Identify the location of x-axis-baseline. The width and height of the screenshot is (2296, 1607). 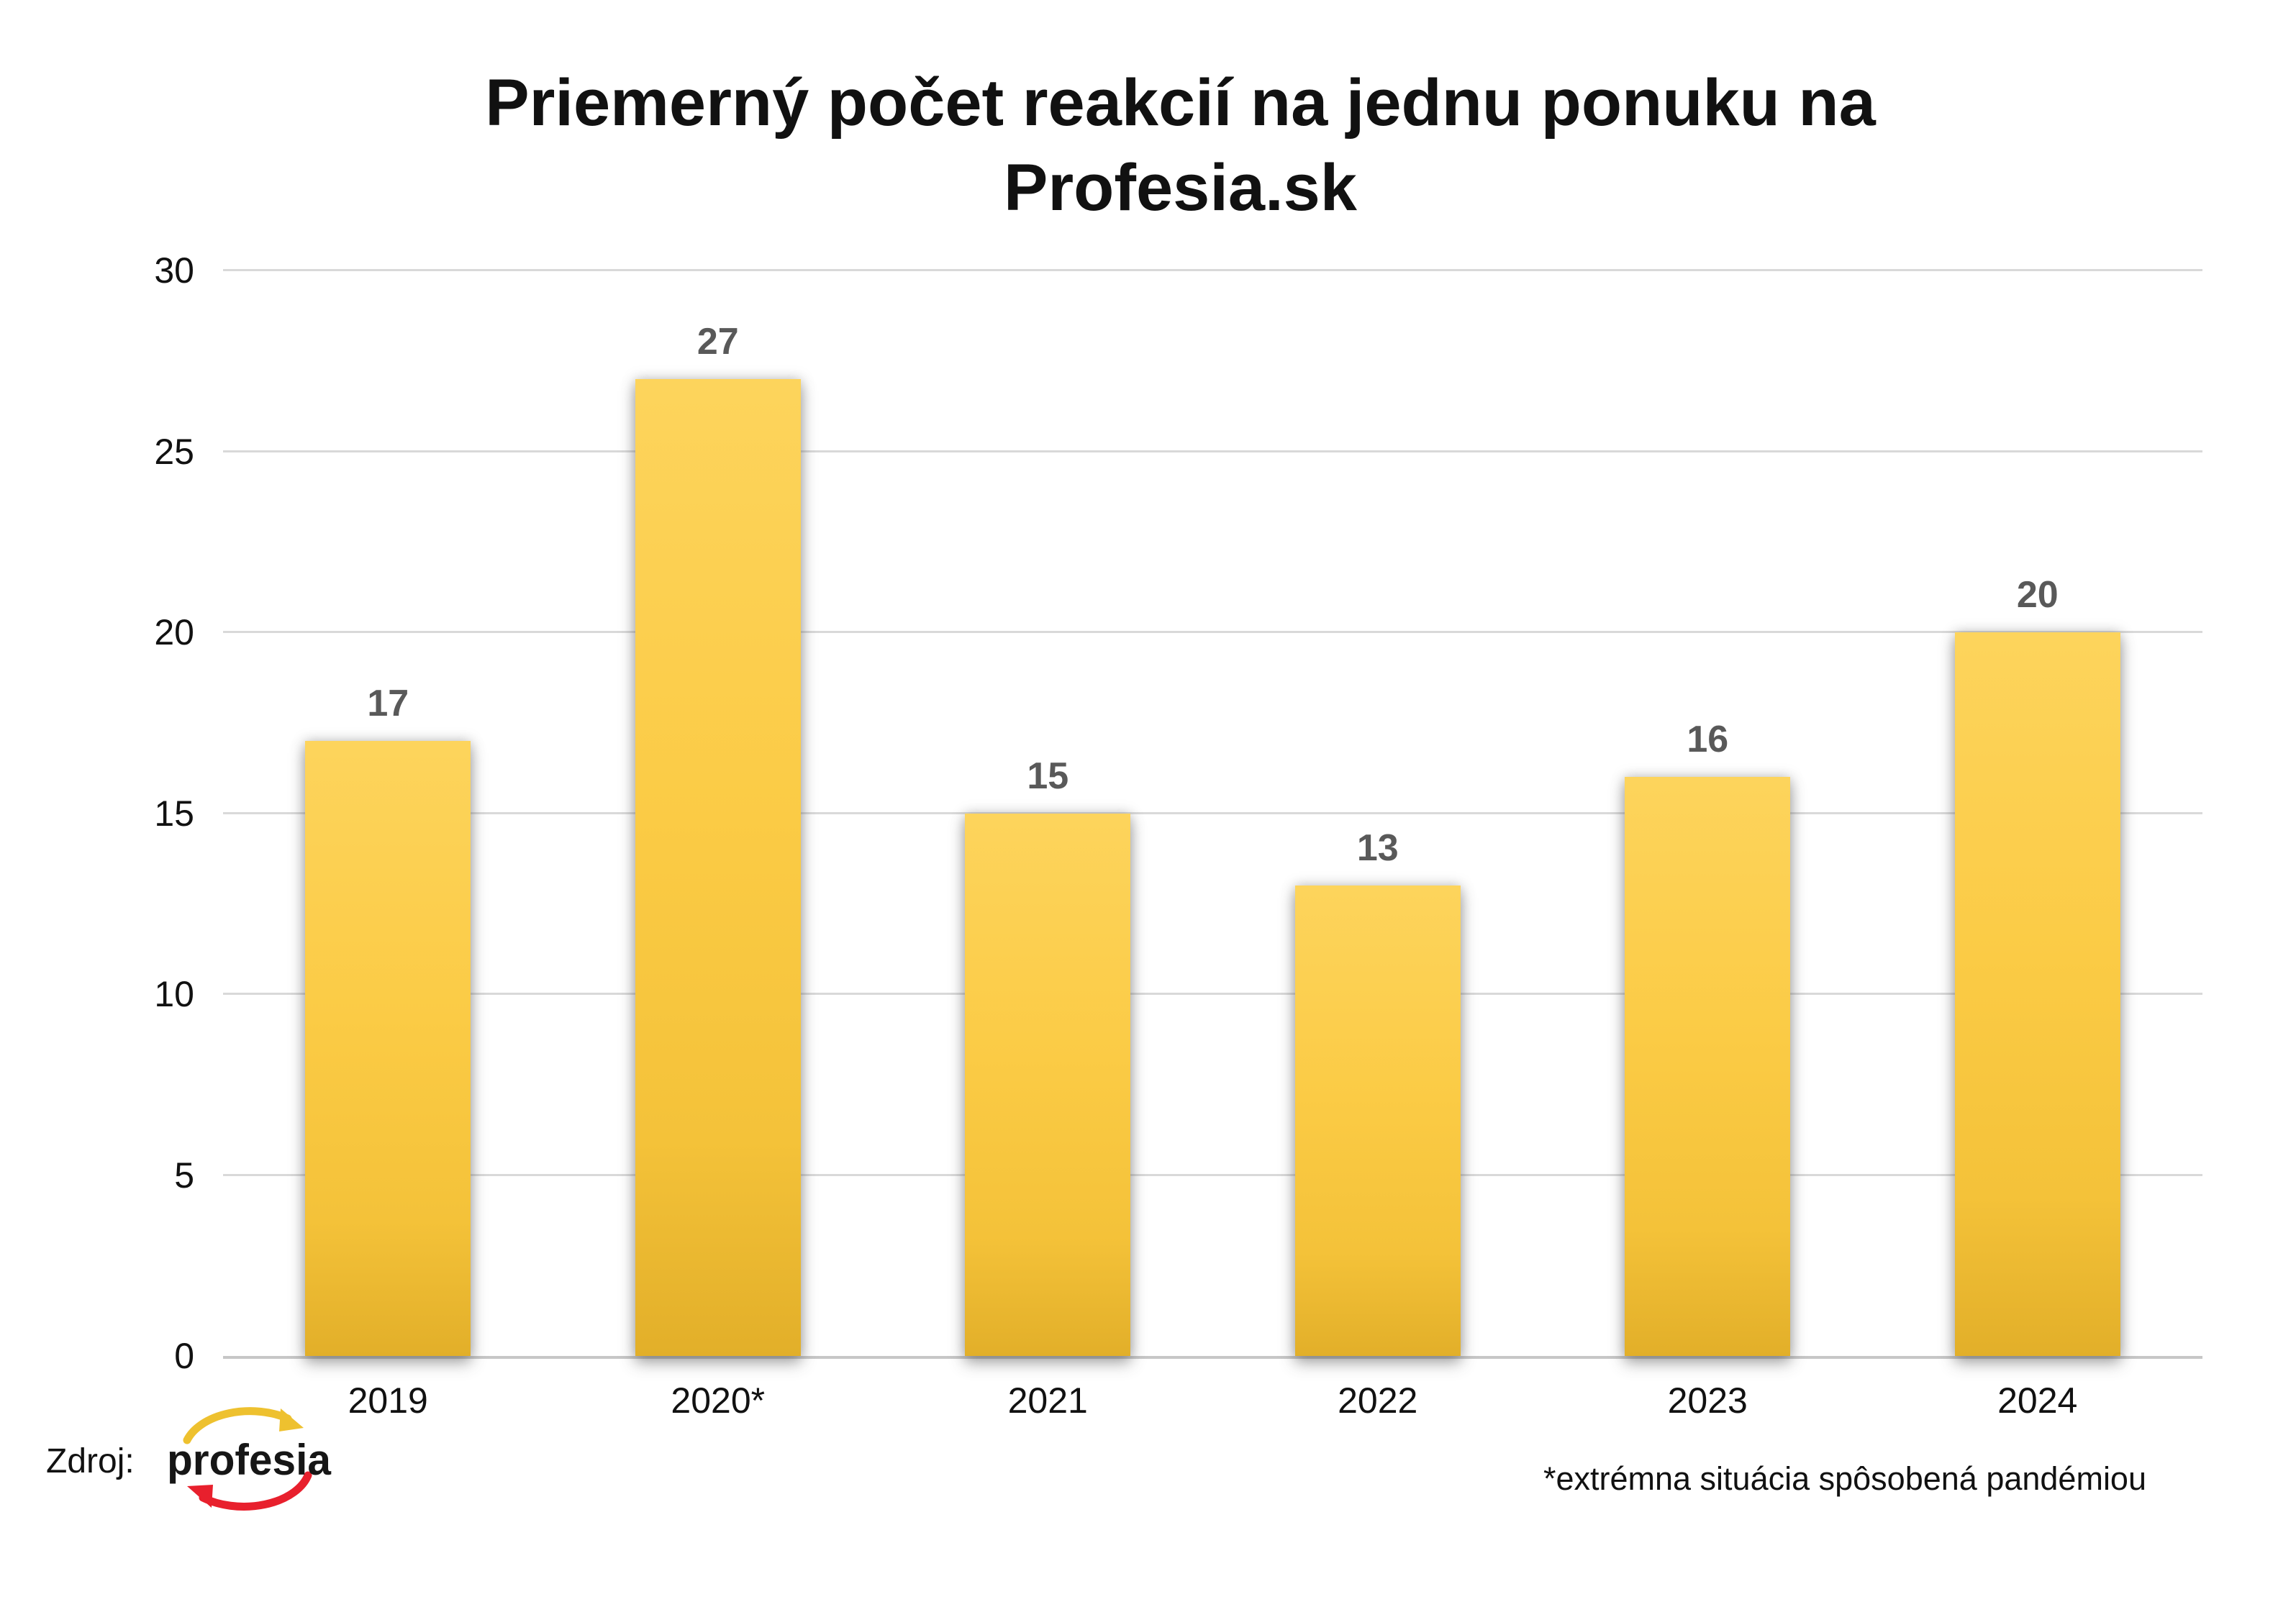
(1212, 1357).